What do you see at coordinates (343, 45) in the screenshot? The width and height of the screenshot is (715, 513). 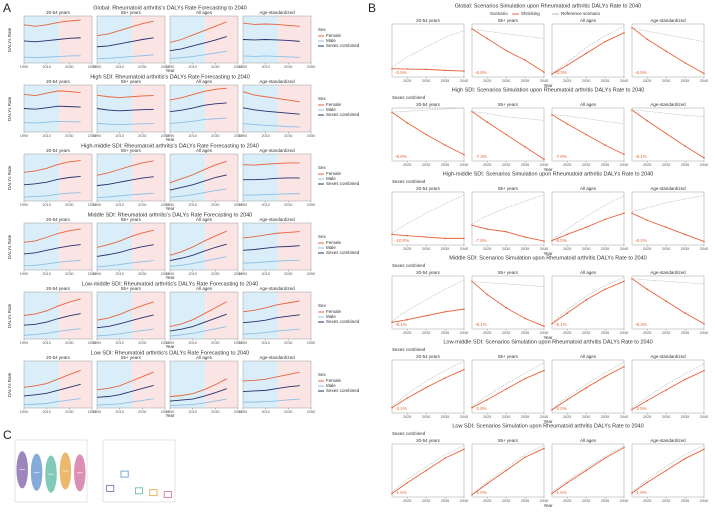 I see `legend-label: Sexes combined` at bounding box center [343, 45].